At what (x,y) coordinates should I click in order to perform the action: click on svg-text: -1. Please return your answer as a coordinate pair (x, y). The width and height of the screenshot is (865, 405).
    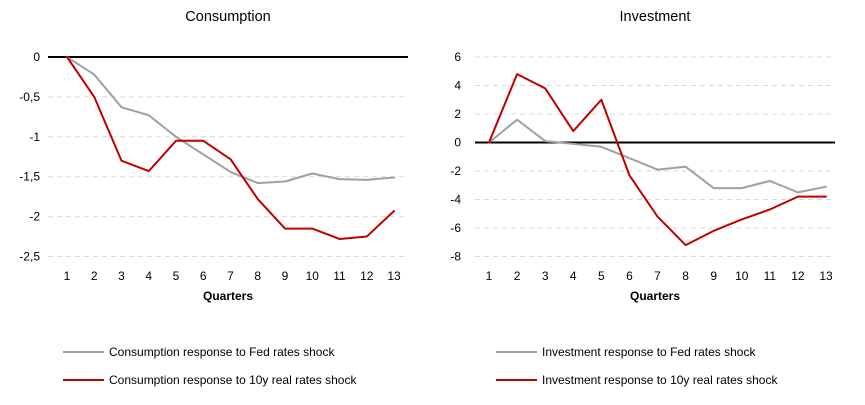
    Looking at the image, I should click on (34, 137).